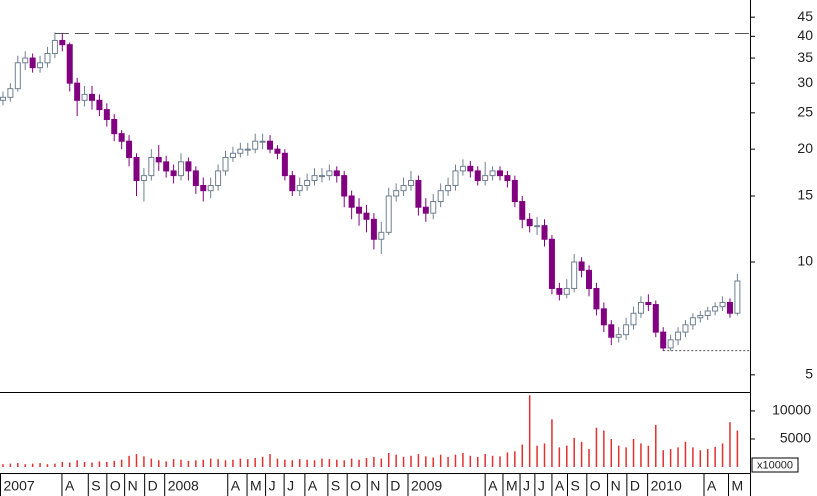 This screenshot has height=496, width=817. What do you see at coordinates (805, 82) in the screenshot?
I see `y-tick-label: 30` at bounding box center [805, 82].